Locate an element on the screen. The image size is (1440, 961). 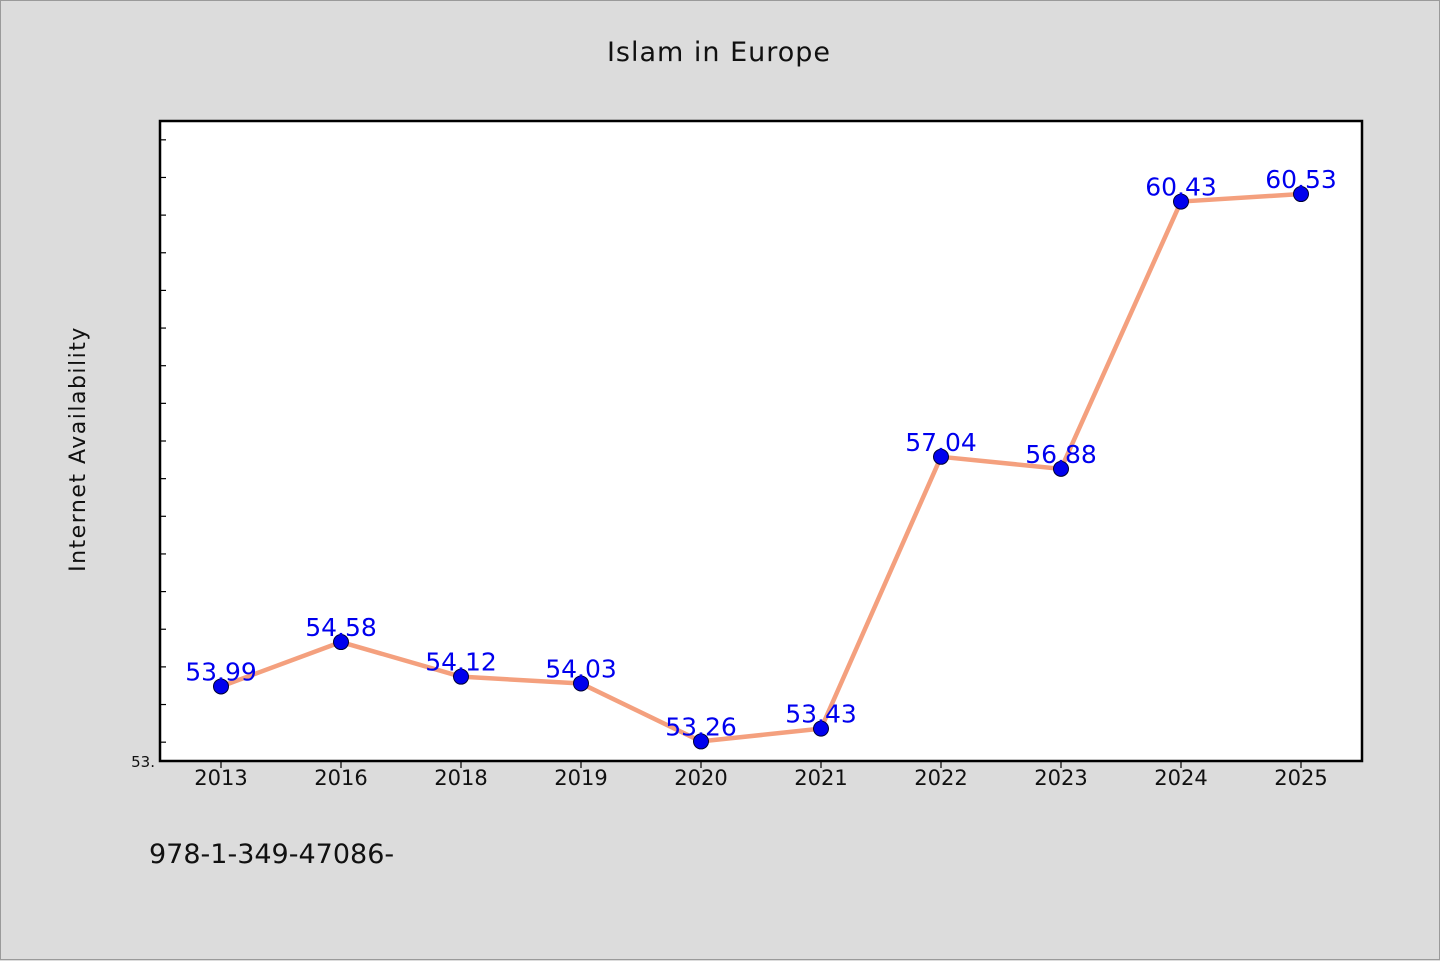
data-label: 54.03 is located at coordinates (581, 668).